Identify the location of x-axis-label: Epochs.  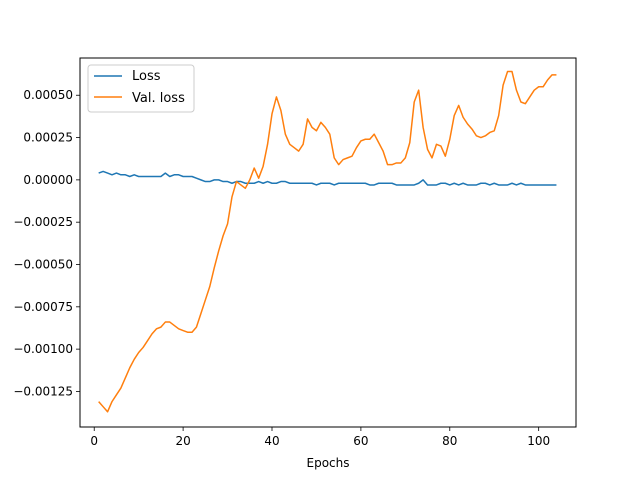
(328, 463).